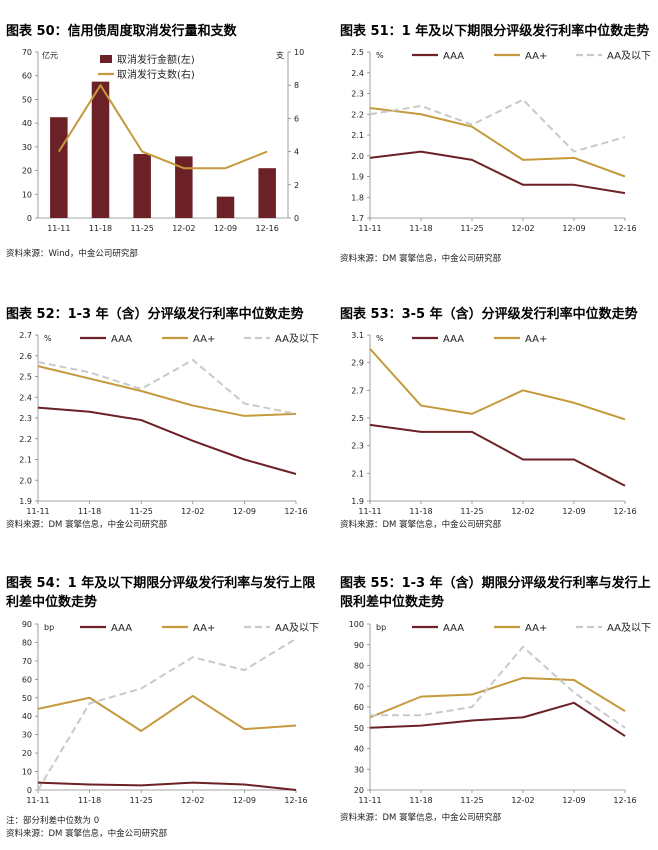 Image resolution: width=658 pixels, height=850 pixels. What do you see at coordinates (27, 123) in the screenshot?
I see `y-tick-label-left: 40` at bounding box center [27, 123].